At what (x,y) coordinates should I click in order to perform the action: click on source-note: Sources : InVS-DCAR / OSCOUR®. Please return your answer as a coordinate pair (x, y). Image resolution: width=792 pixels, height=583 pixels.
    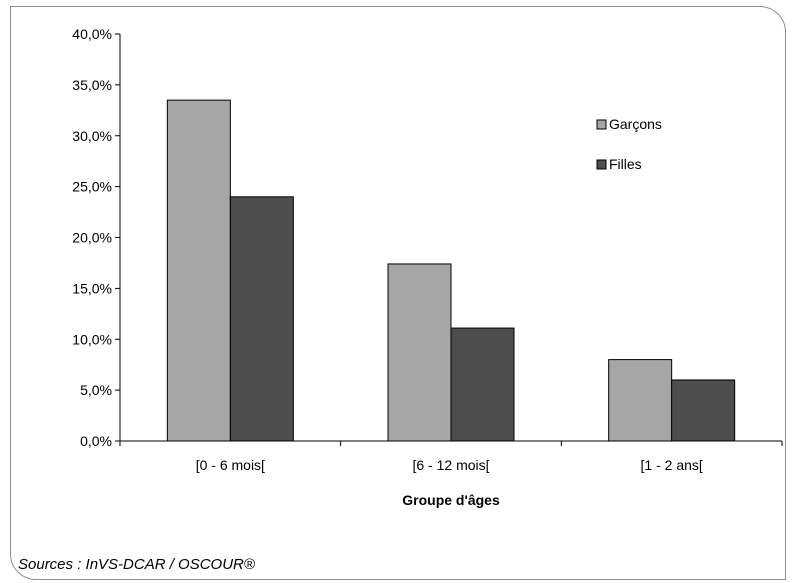
    Looking at the image, I should click on (136, 564).